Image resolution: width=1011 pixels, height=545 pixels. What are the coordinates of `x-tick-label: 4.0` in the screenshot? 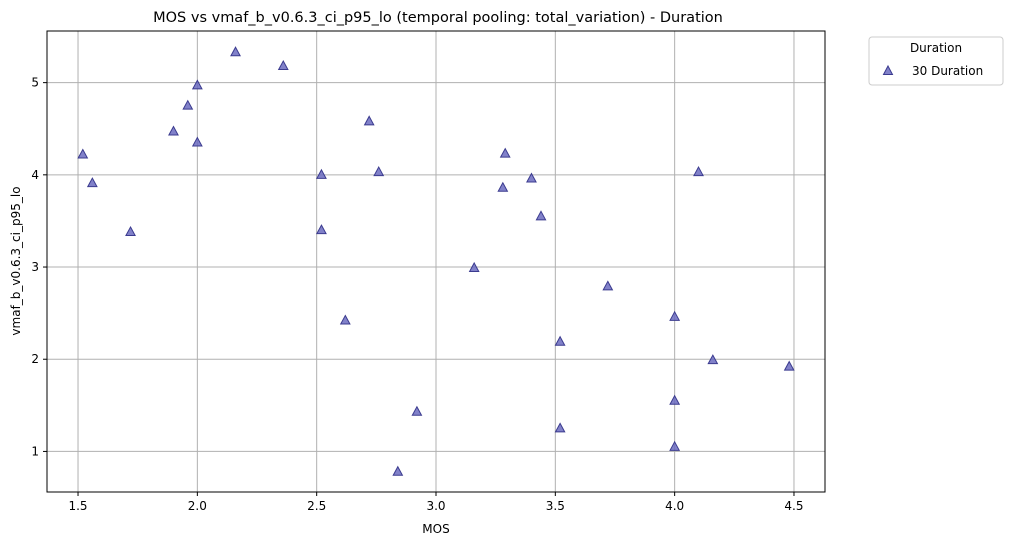 It's located at (674, 506).